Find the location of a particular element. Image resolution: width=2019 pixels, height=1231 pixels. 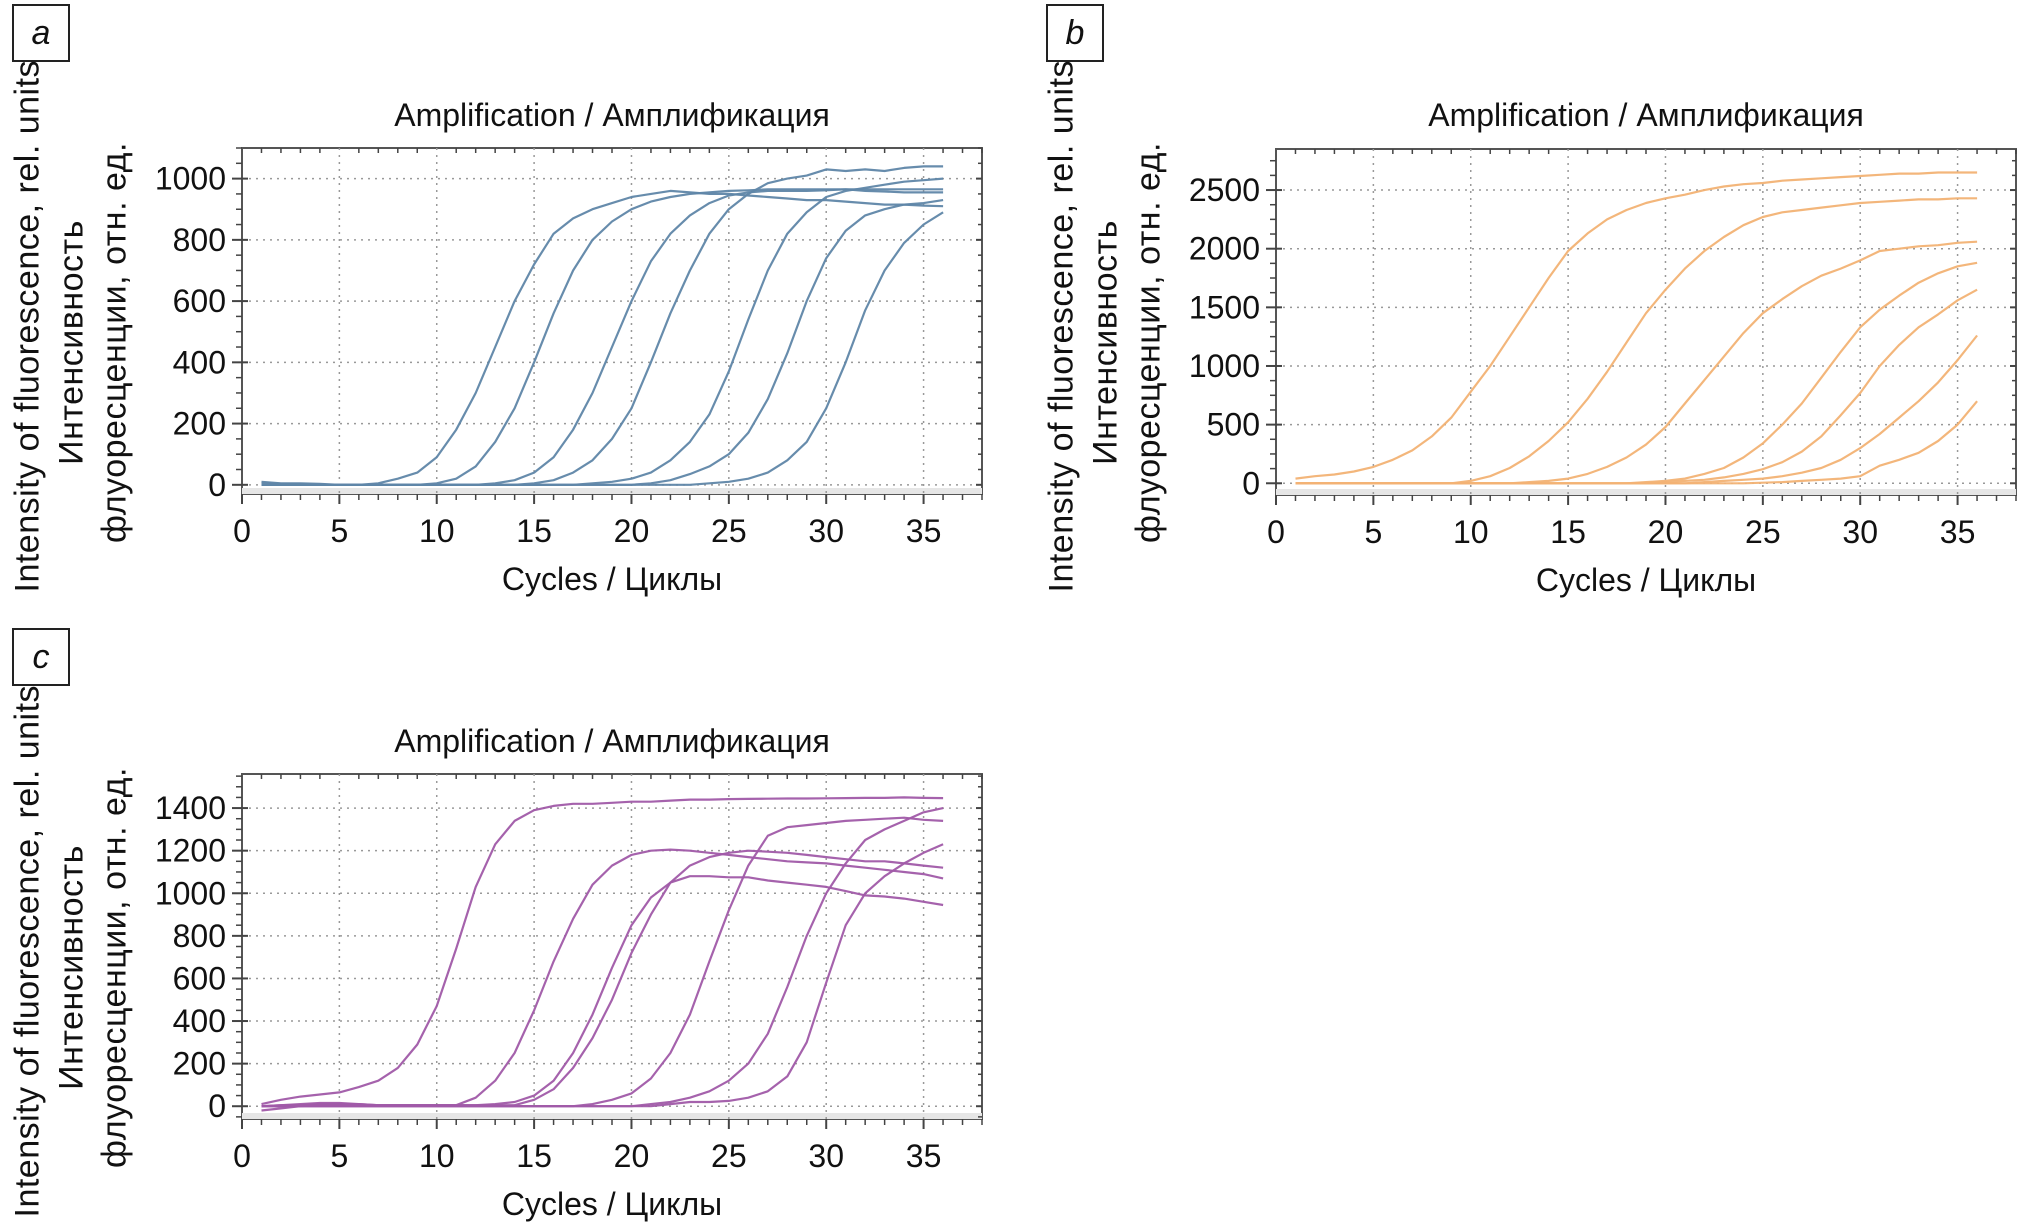

x-tick-label-b: 15 is located at coordinates (1568, 532).